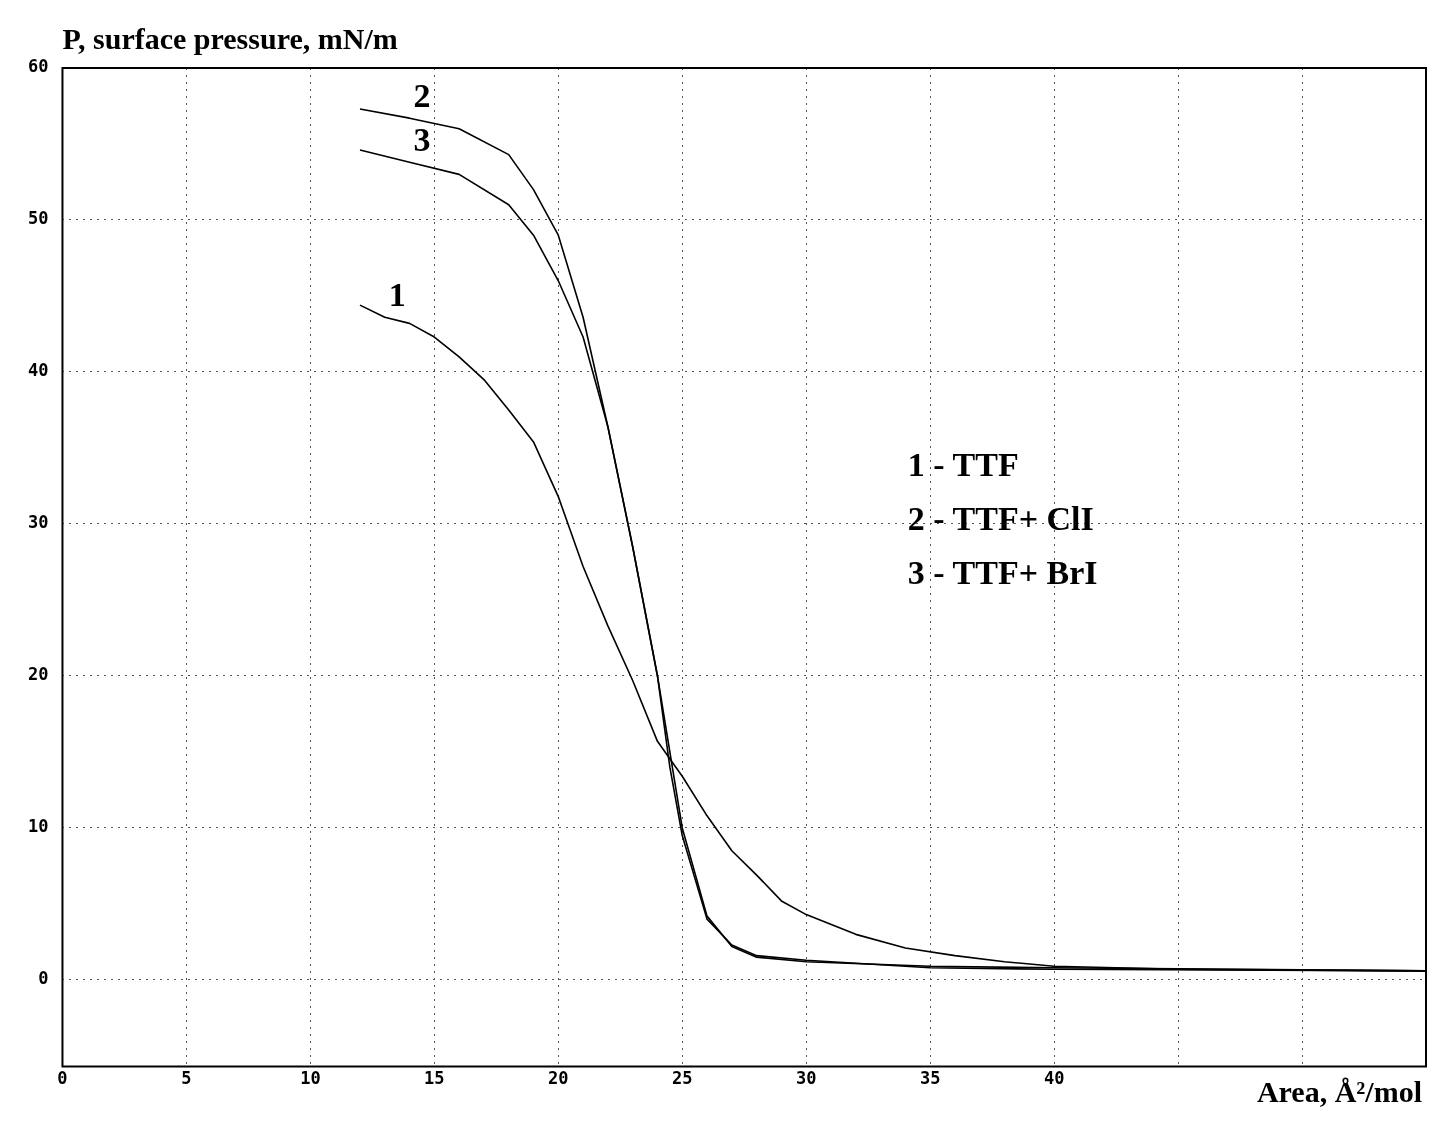 The image size is (1439, 1137). Describe the element at coordinates (38, 674) in the screenshot. I see `y-tick-label: 20` at that location.